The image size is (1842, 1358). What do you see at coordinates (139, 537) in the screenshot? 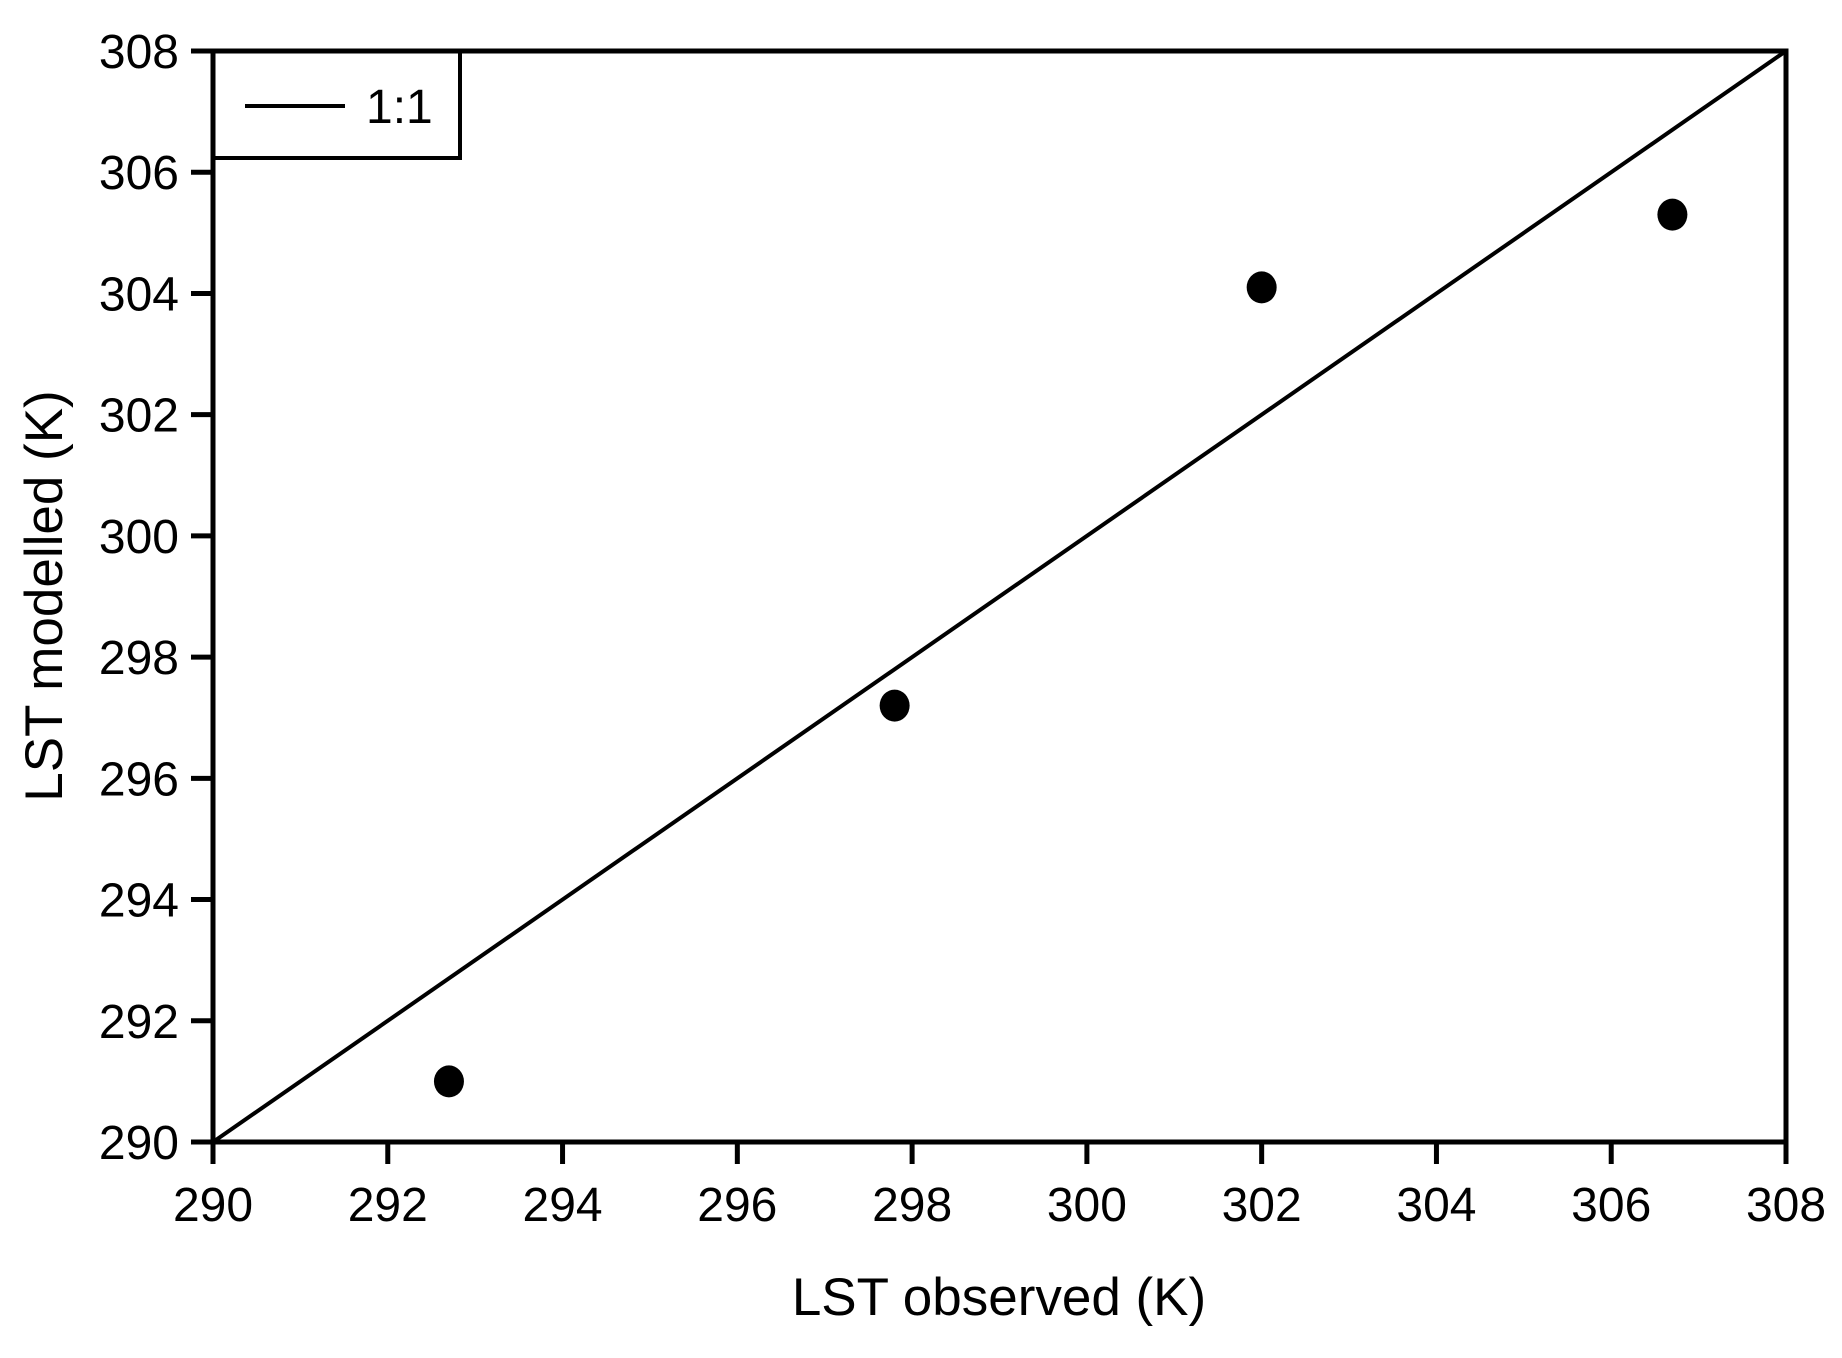
I see `y-tick-label: 300` at bounding box center [139, 537].